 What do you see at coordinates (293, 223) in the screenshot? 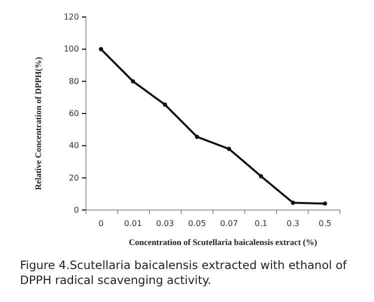
I see `x-tick-label: 0.3` at bounding box center [293, 223].